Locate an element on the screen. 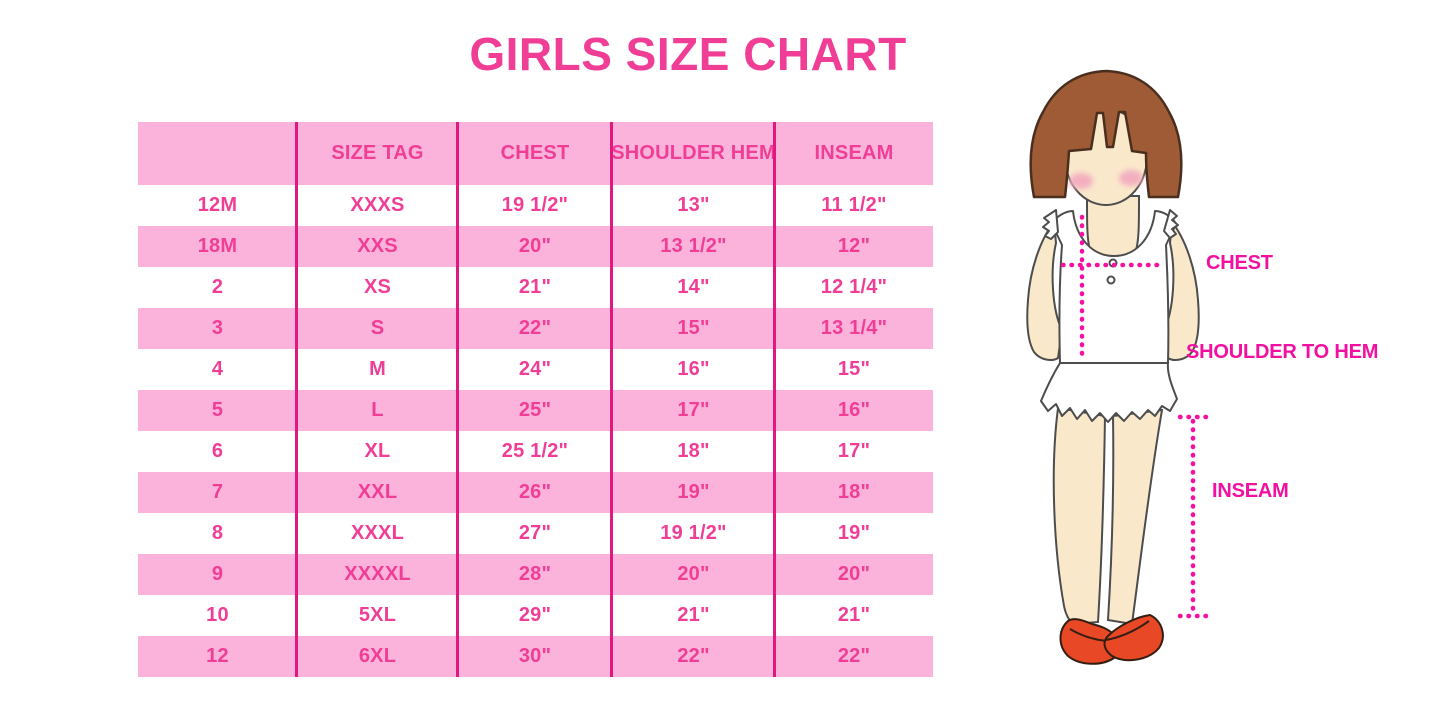 The height and width of the screenshot is (723, 1445). table-cell: 24" is located at coordinates (535, 369).